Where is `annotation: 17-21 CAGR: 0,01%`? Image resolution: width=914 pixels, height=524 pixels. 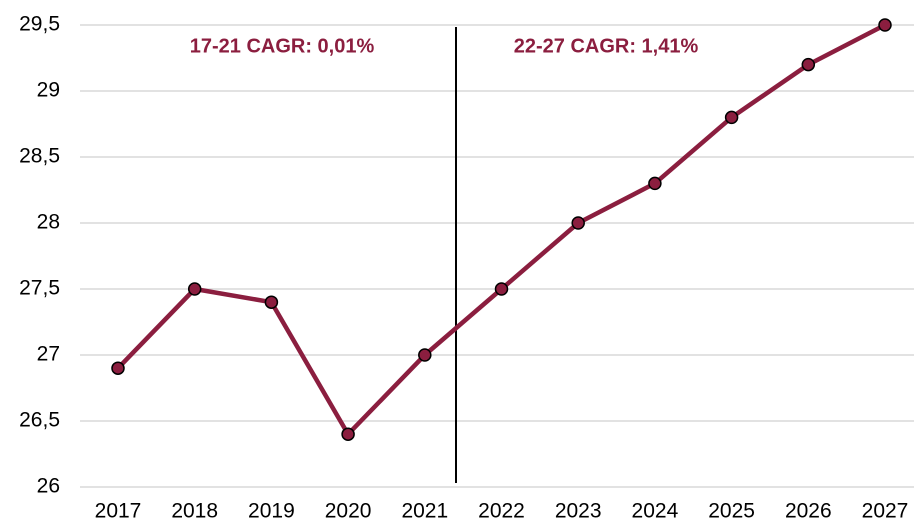
annotation: 17-21 CAGR: 0,01% is located at coordinates (282, 46).